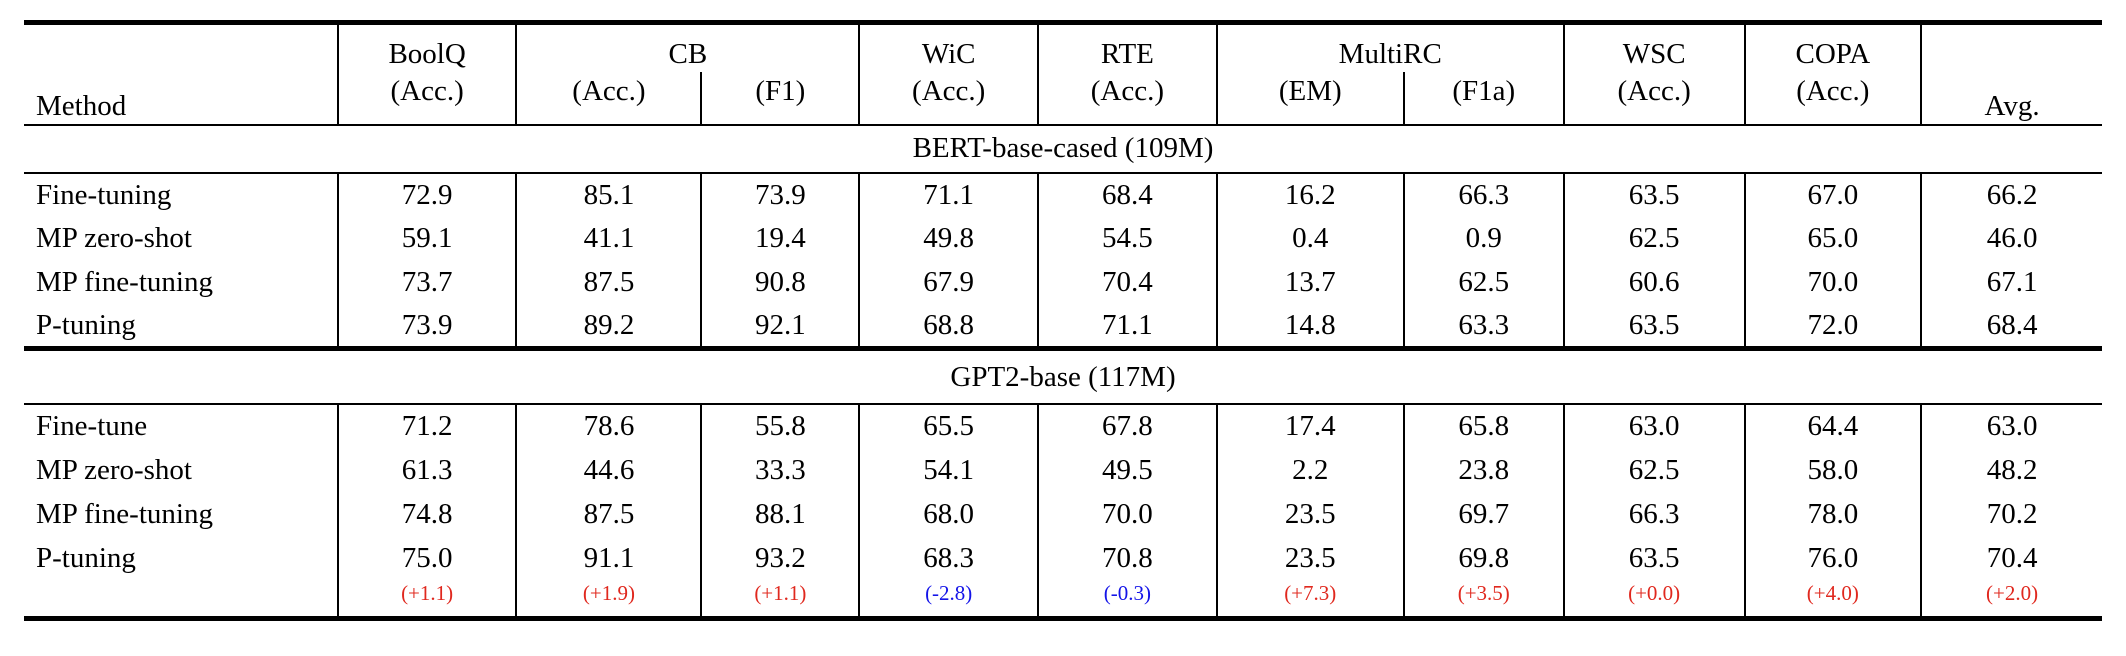  What do you see at coordinates (1833, 558) in the screenshot?
I see `value-cell: 76.0` at bounding box center [1833, 558].